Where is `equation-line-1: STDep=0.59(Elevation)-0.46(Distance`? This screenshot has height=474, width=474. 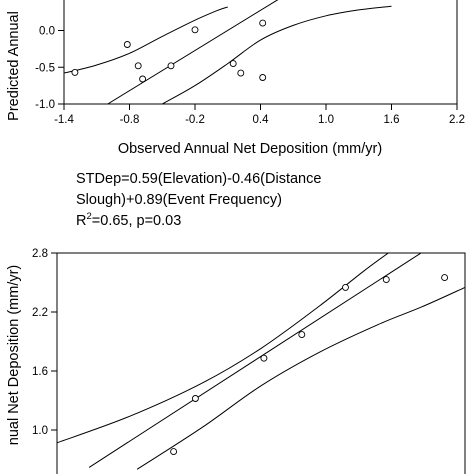
equation-line-1: STDep=0.59(Elevation)-0.46(Distance is located at coordinates (198, 179).